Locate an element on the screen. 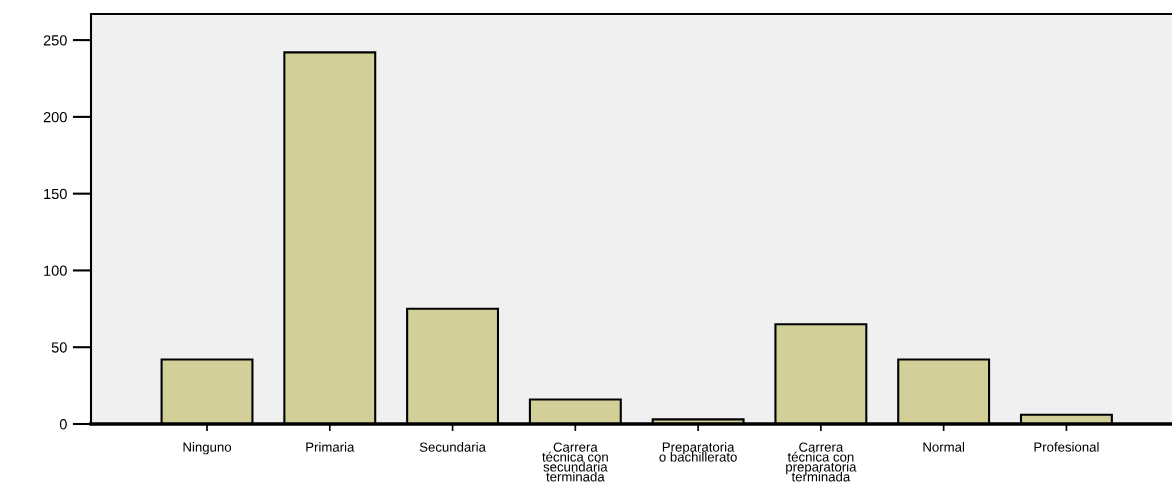 This screenshot has height=492, width=1172. y-tick-label: 50 is located at coordinates (59, 347).